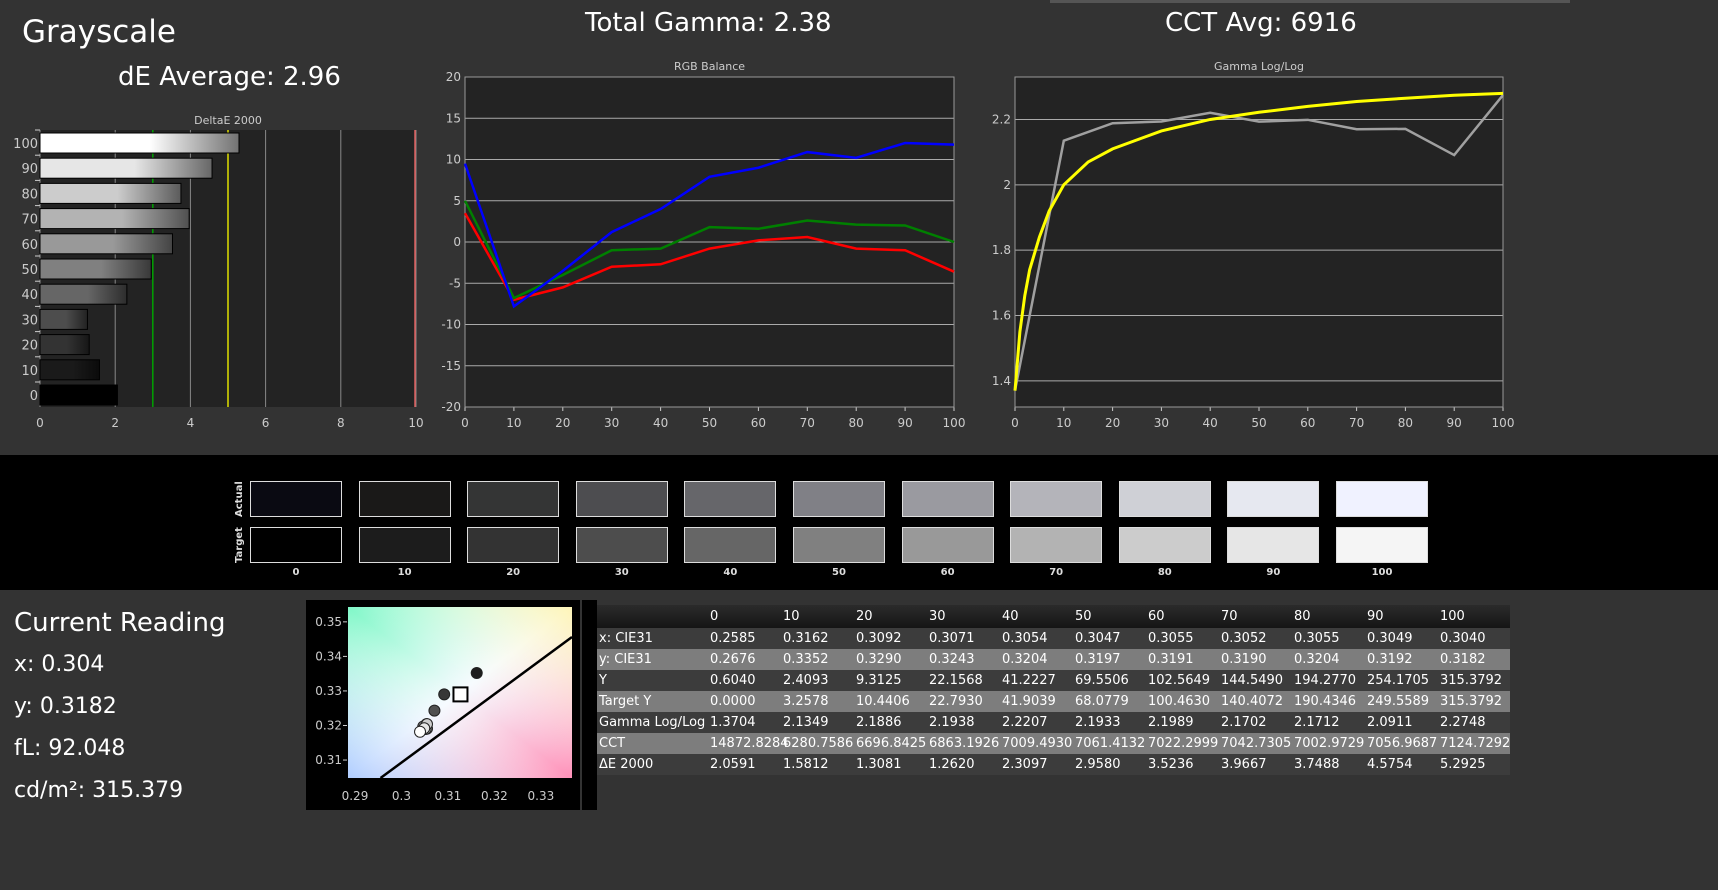 The width and height of the screenshot is (1718, 890). What do you see at coordinates (1382, 572) in the screenshot?
I see `swatch-label: 100` at bounding box center [1382, 572].